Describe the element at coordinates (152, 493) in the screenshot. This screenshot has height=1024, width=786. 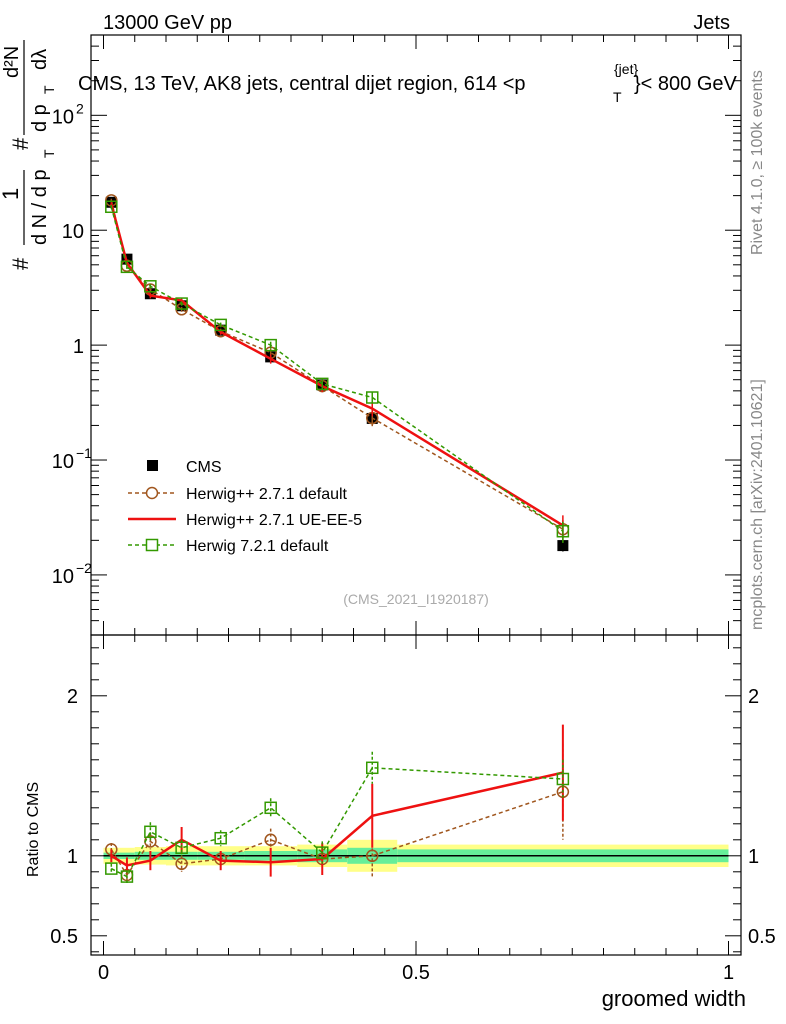
I see `legend-marker-herwigpp-default` at that location.